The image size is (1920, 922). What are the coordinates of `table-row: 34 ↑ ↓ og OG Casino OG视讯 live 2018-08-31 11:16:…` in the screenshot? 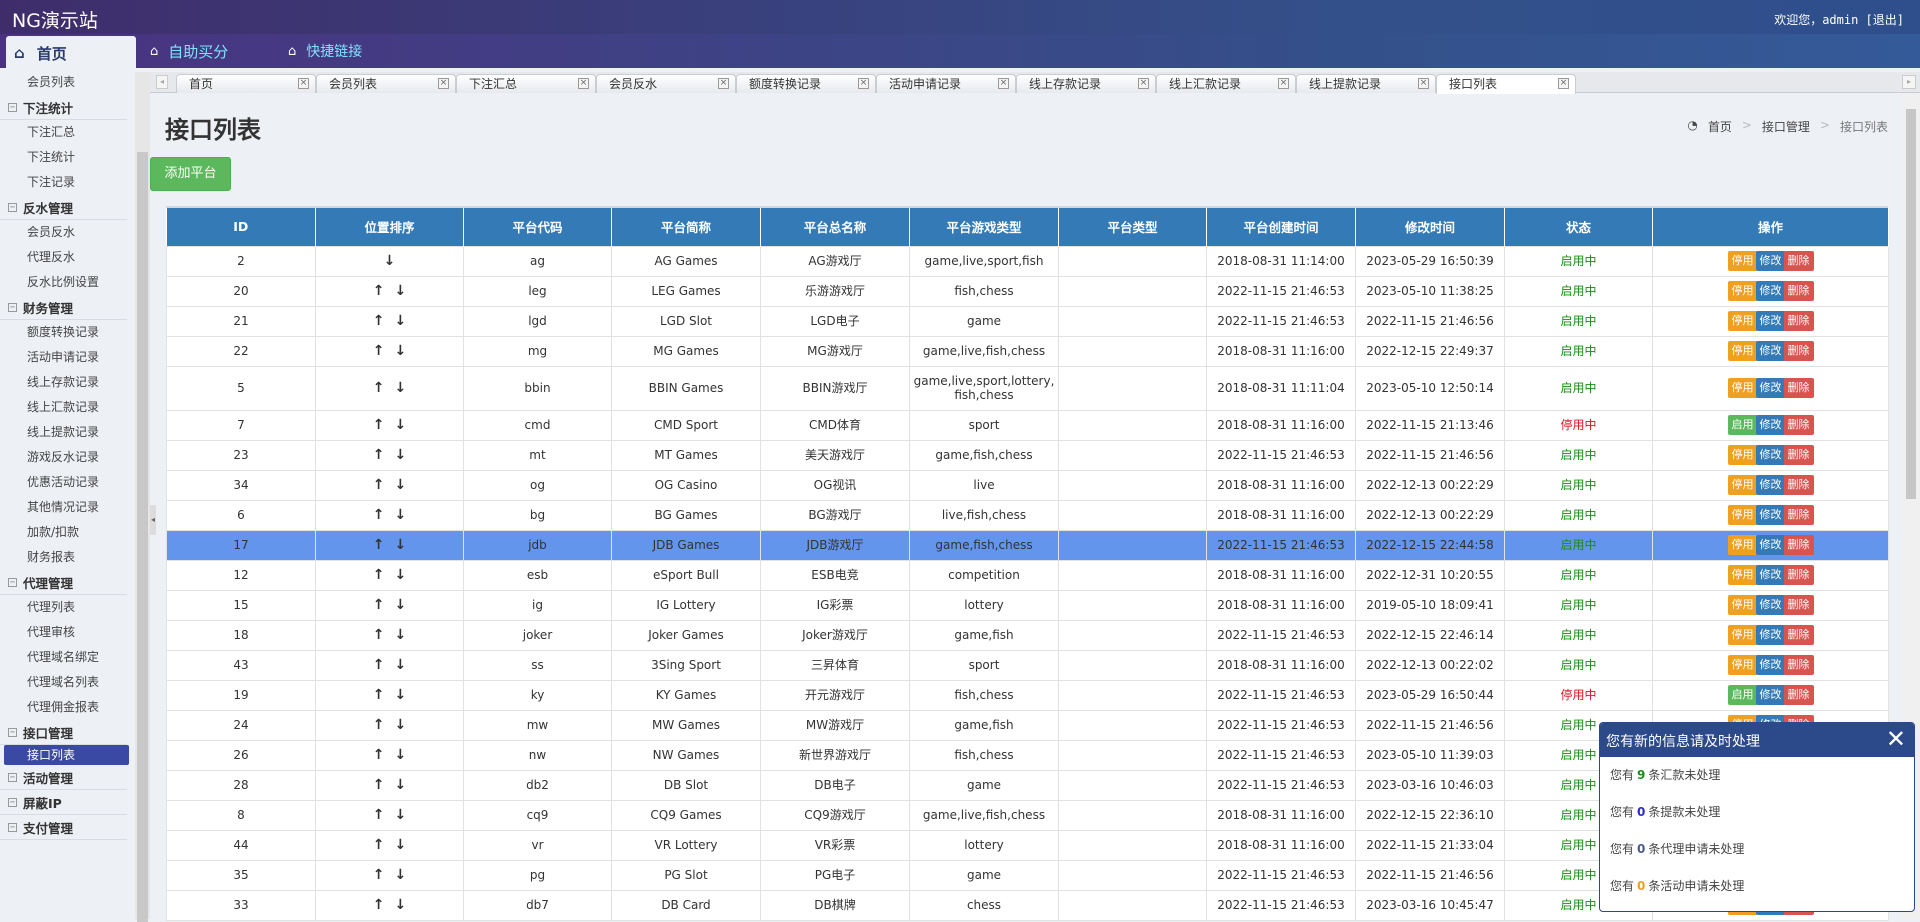 It's located at (1027, 485).